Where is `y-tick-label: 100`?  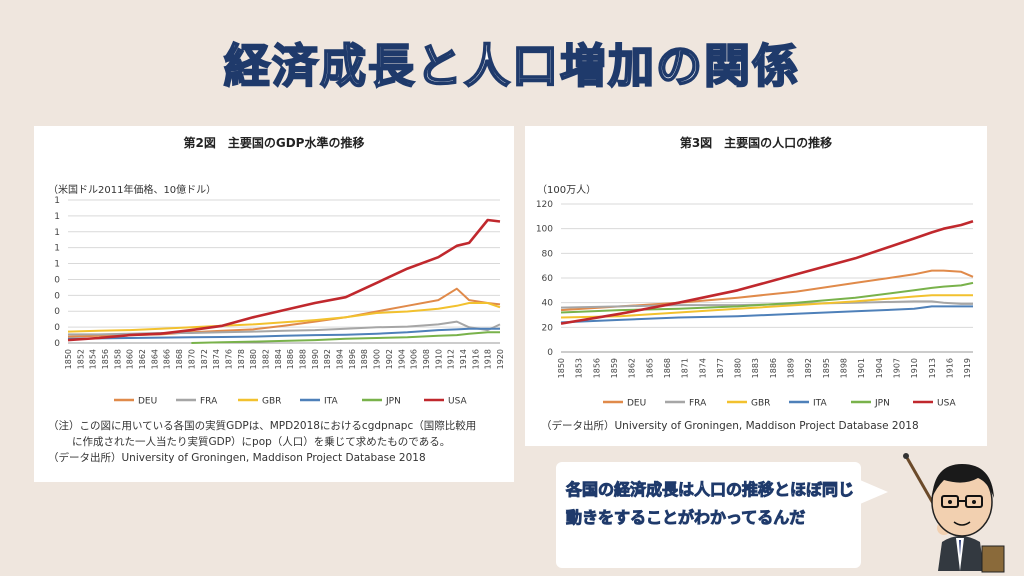
y-tick-label: 100 is located at coordinates (544, 230).